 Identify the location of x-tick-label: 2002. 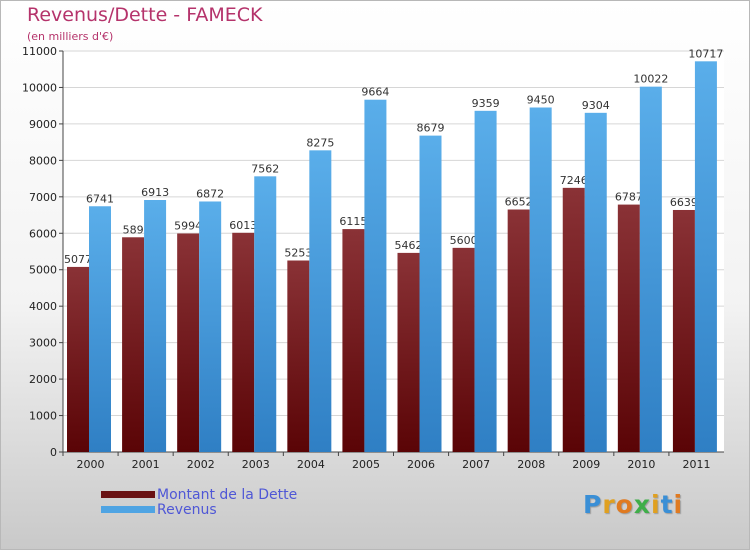
(201, 464).